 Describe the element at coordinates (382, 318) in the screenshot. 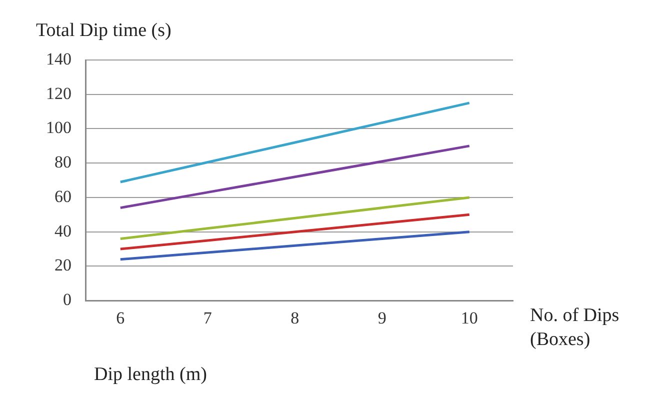

I see `x-tick-label: 9` at that location.